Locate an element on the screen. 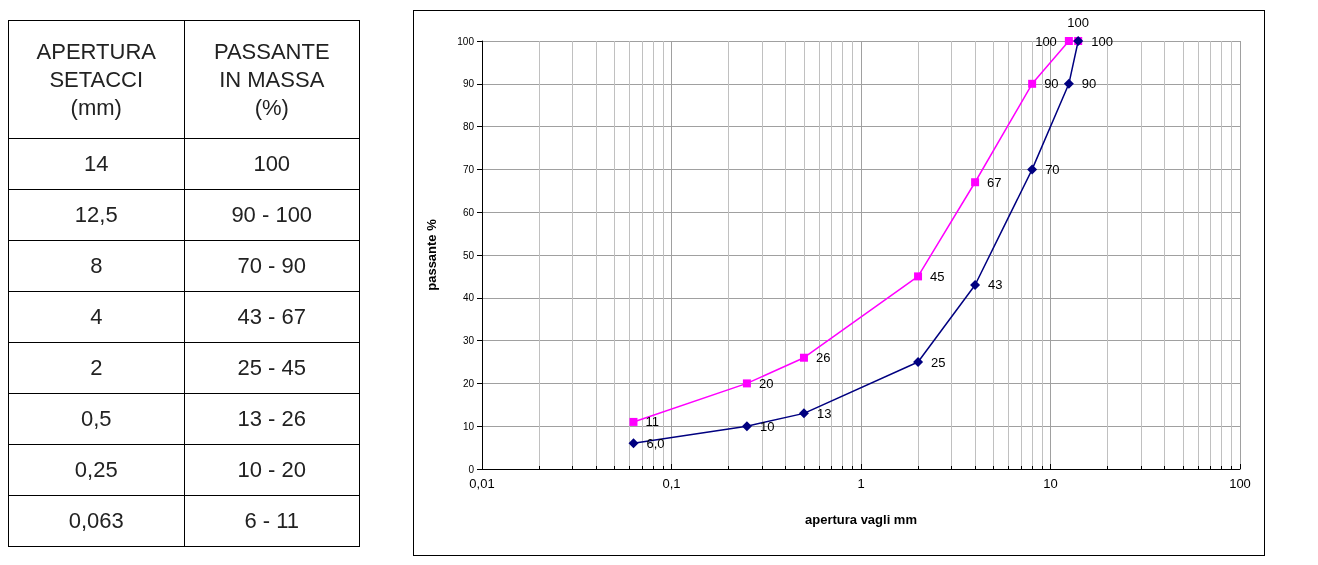 The height and width of the screenshot is (565, 1318). text: 90 - 100 is located at coordinates (272, 214).